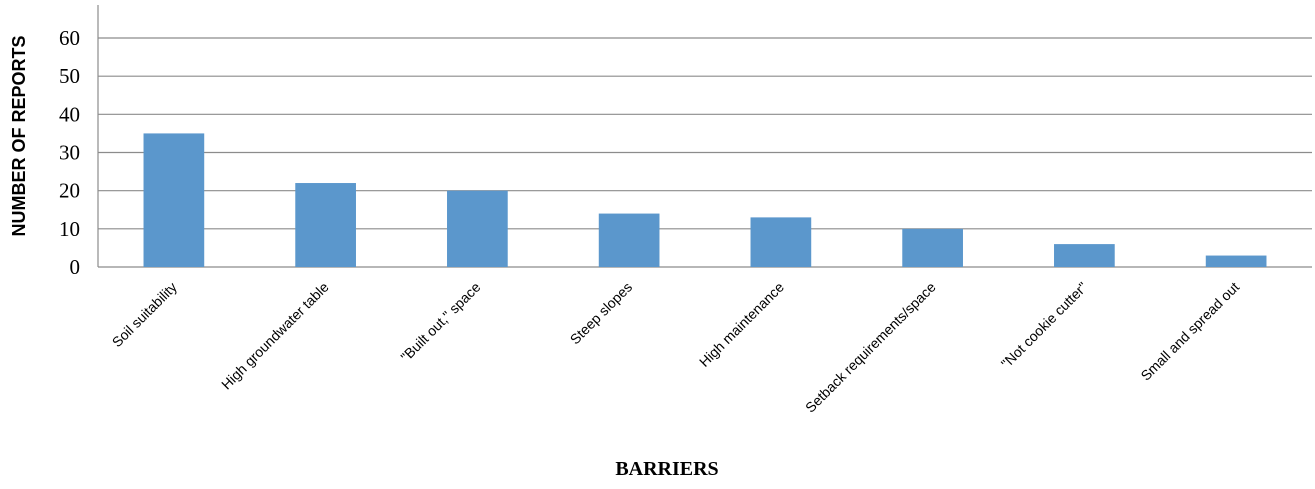 This screenshot has height=489, width=1315. What do you see at coordinates (275, 336) in the screenshot?
I see `x-tick-label: High groundwater table` at bounding box center [275, 336].